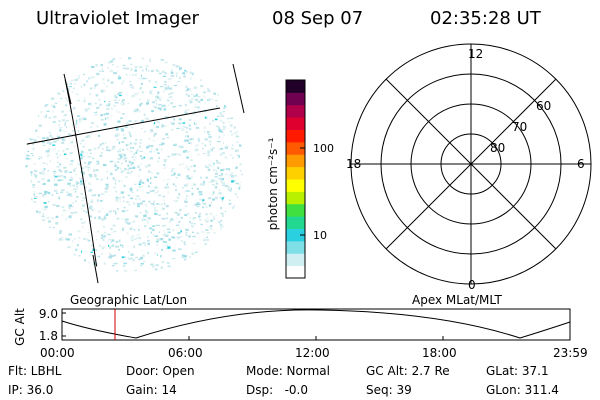 The image size is (600, 400). What do you see at coordinates (318, 18) in the screenshot?
I see `date-label: 08 Sep 07` at bounding box center [318, 18].